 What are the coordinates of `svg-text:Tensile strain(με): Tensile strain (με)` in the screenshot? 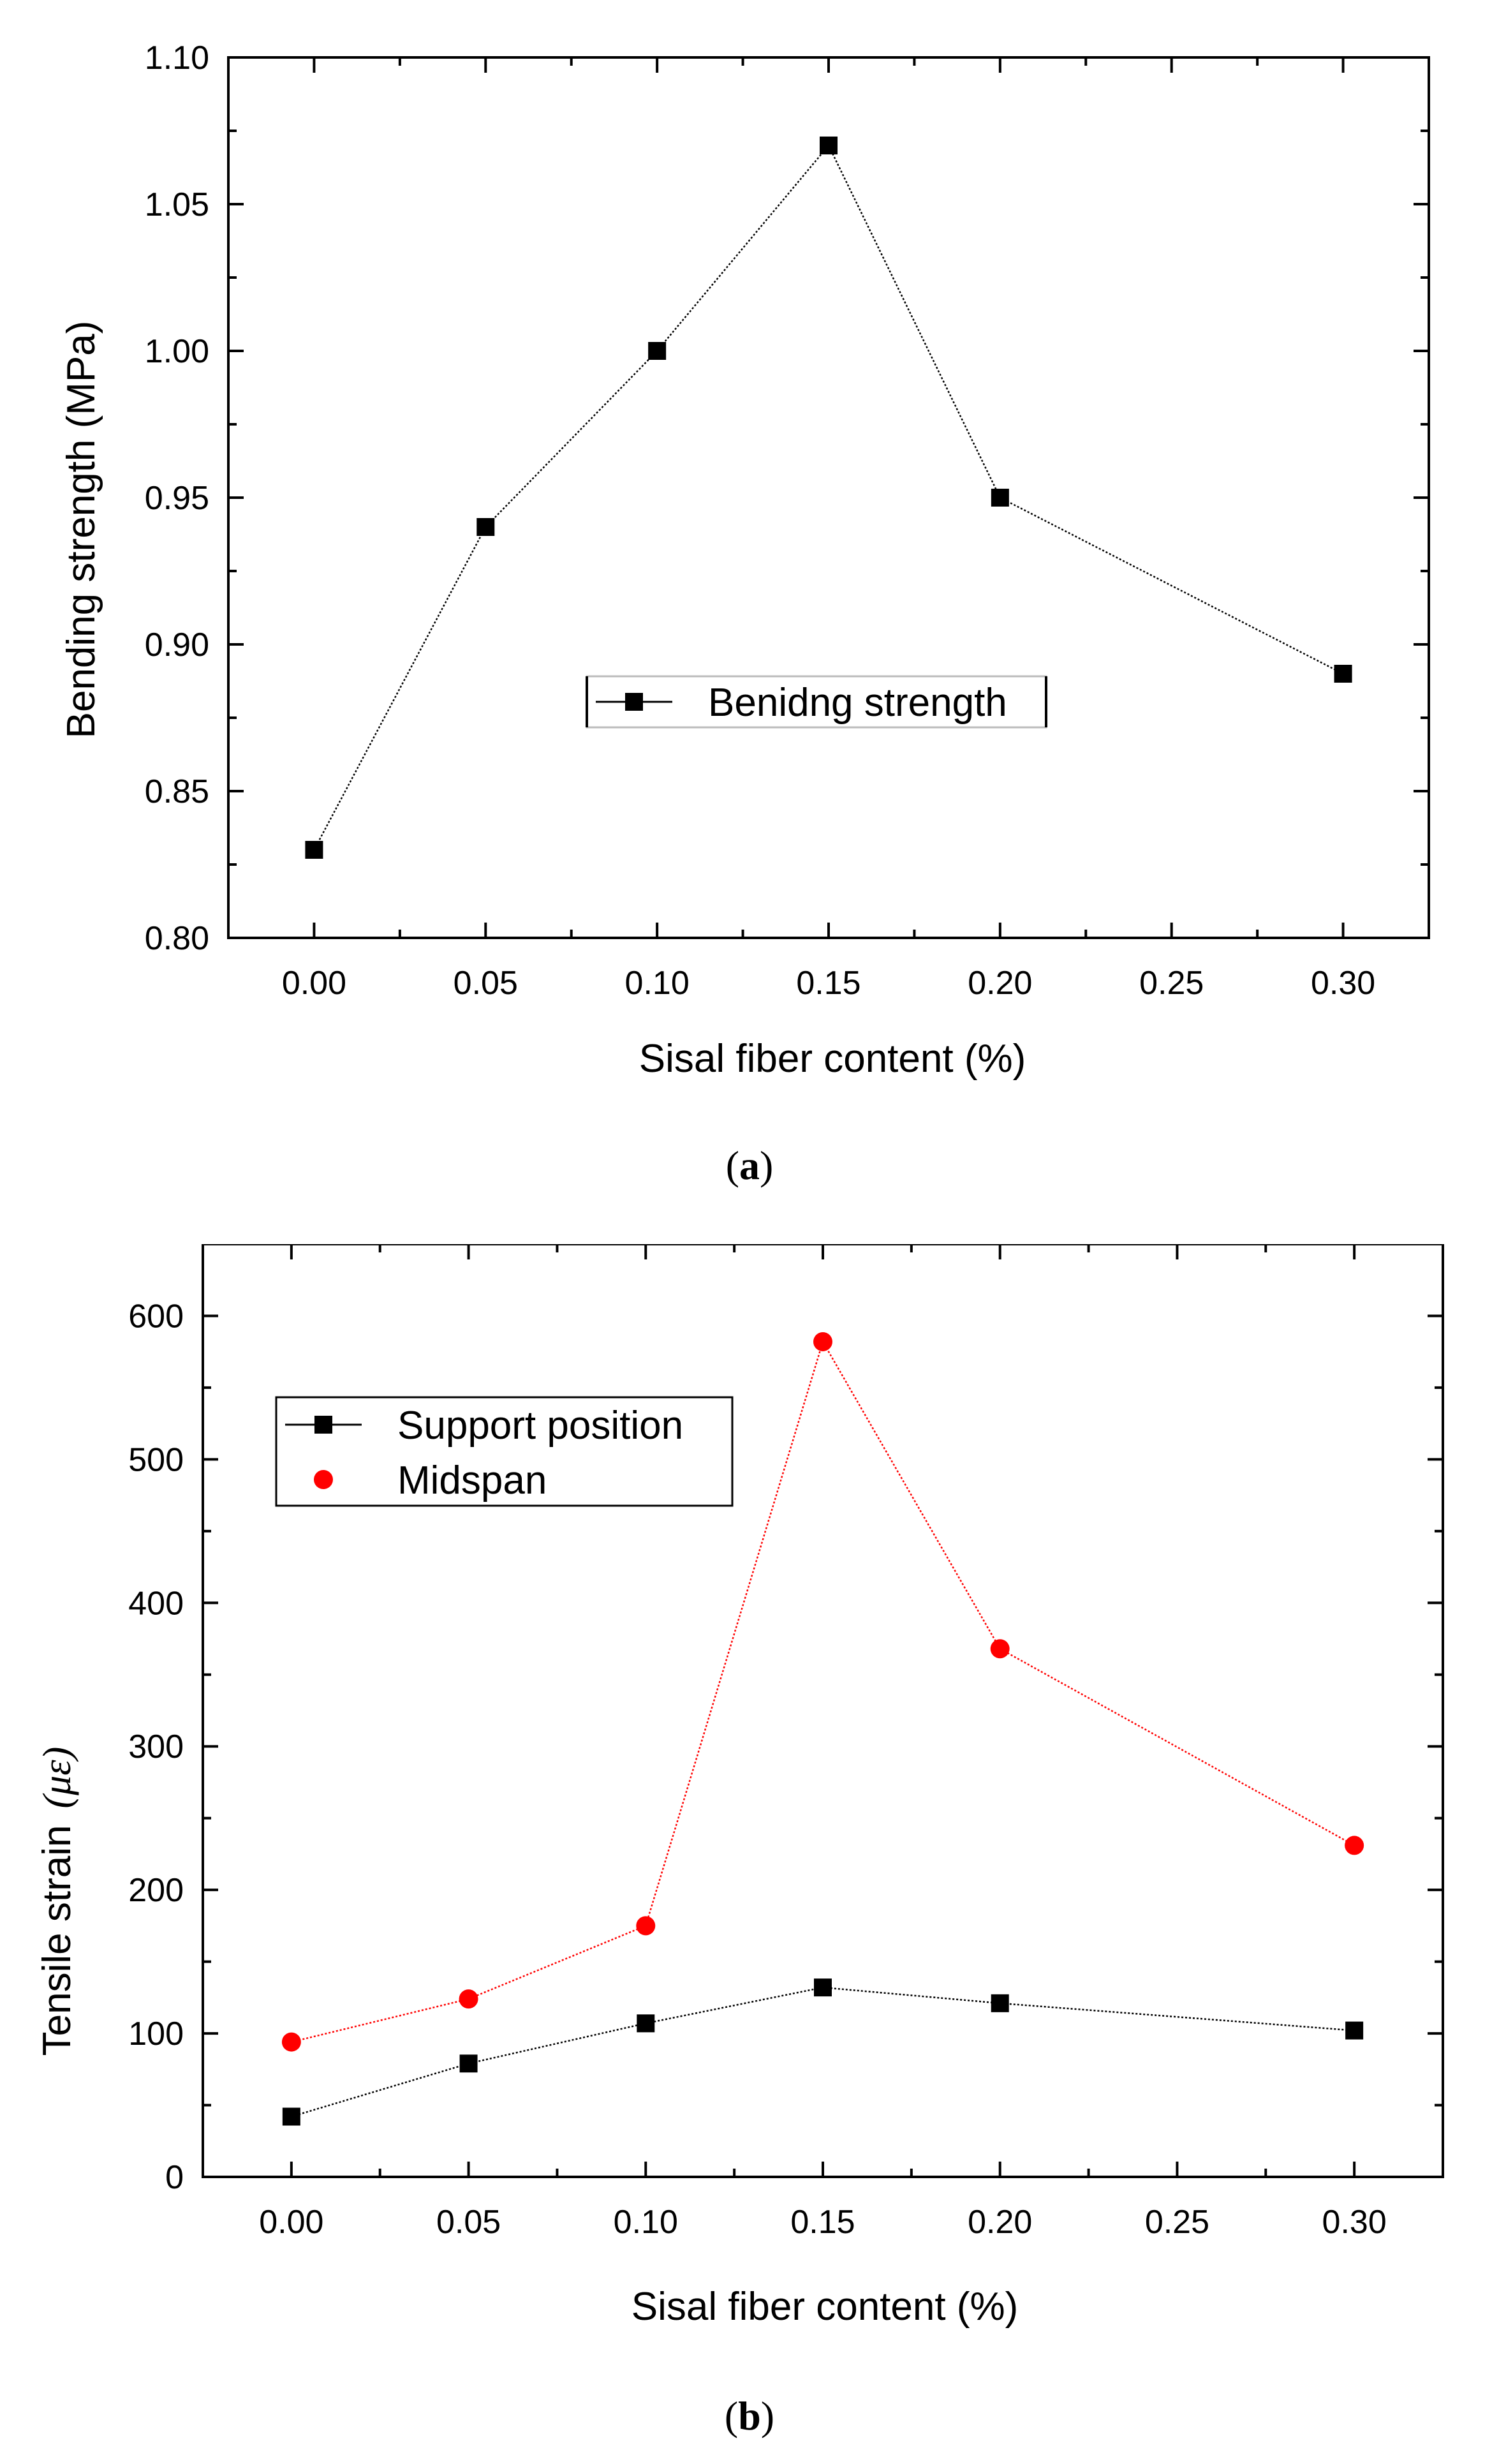 It's located at (57, 1902).